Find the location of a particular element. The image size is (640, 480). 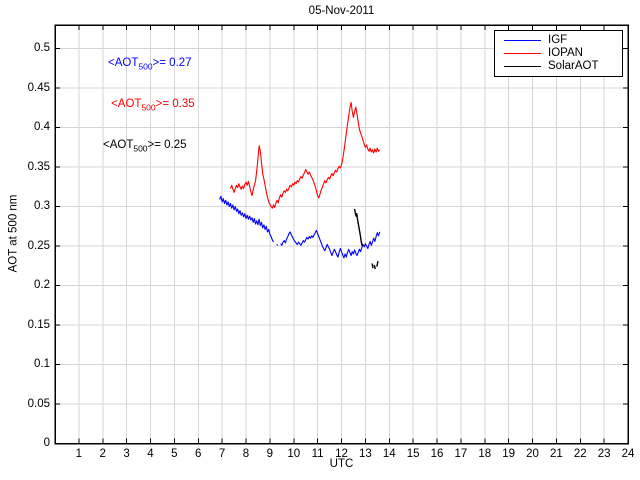

annotation-text: >= 0.25 is located at coordinates (167, 144).